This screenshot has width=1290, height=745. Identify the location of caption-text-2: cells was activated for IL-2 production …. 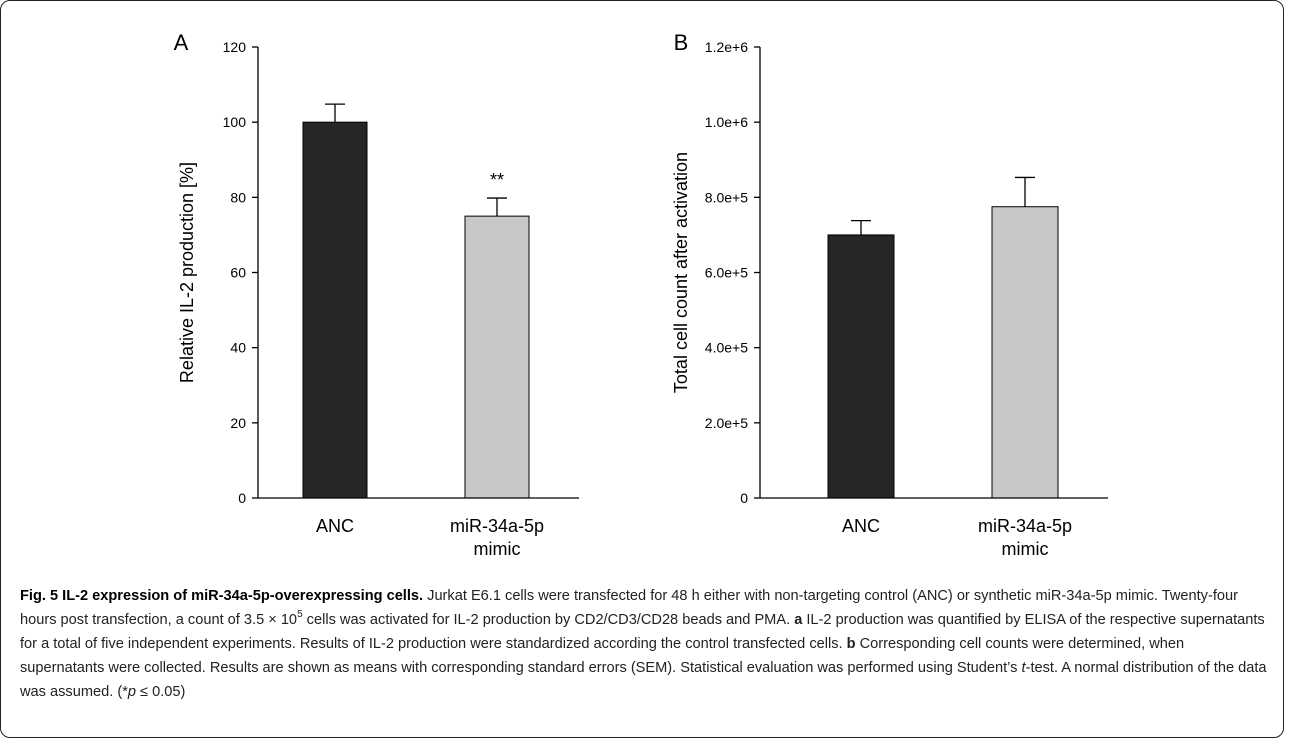
(548, 620).